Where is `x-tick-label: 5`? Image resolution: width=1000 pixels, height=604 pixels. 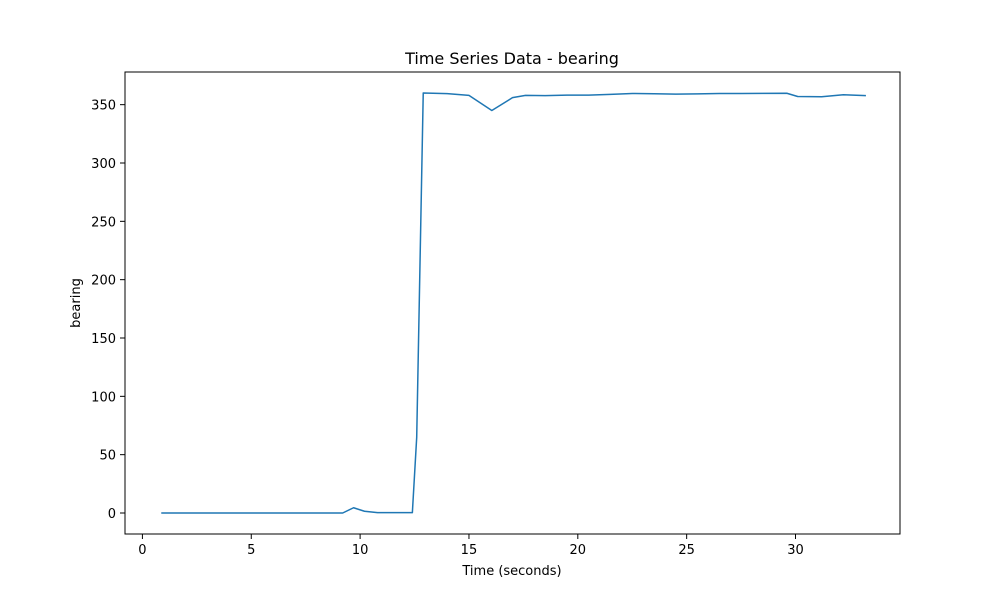
x-tick-label: 5 is located at coordinates (251, 550).